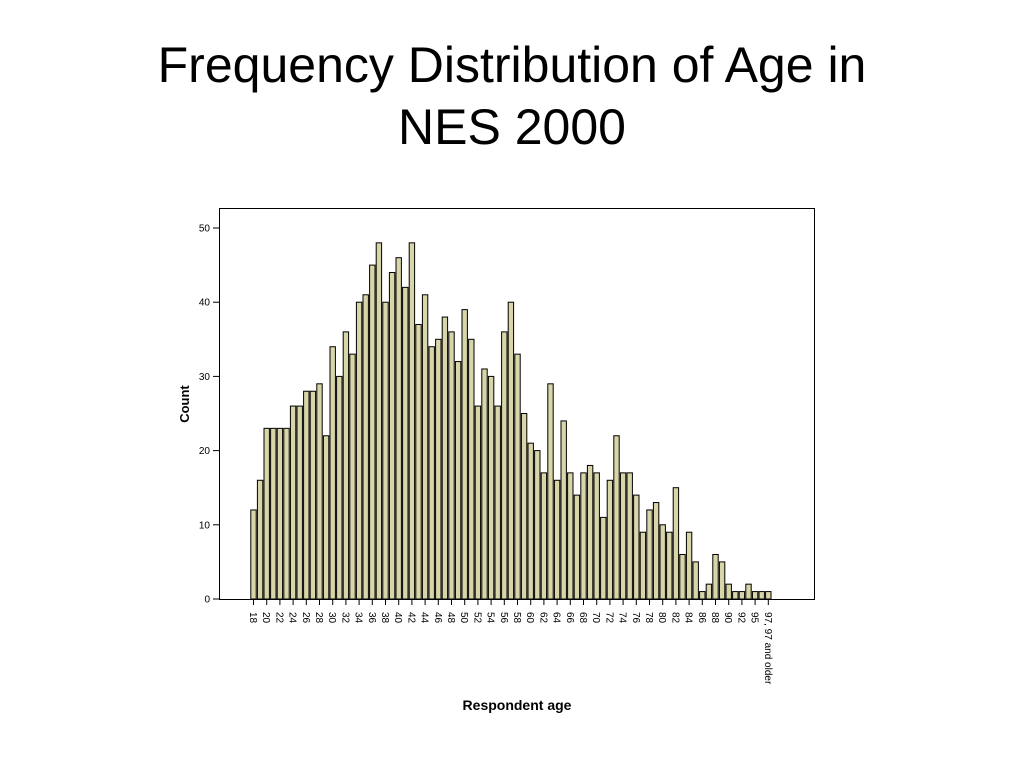  Describe the element at coordinates (701, 618) in the screenshot. I see `x-tick-label: 86` at that location.